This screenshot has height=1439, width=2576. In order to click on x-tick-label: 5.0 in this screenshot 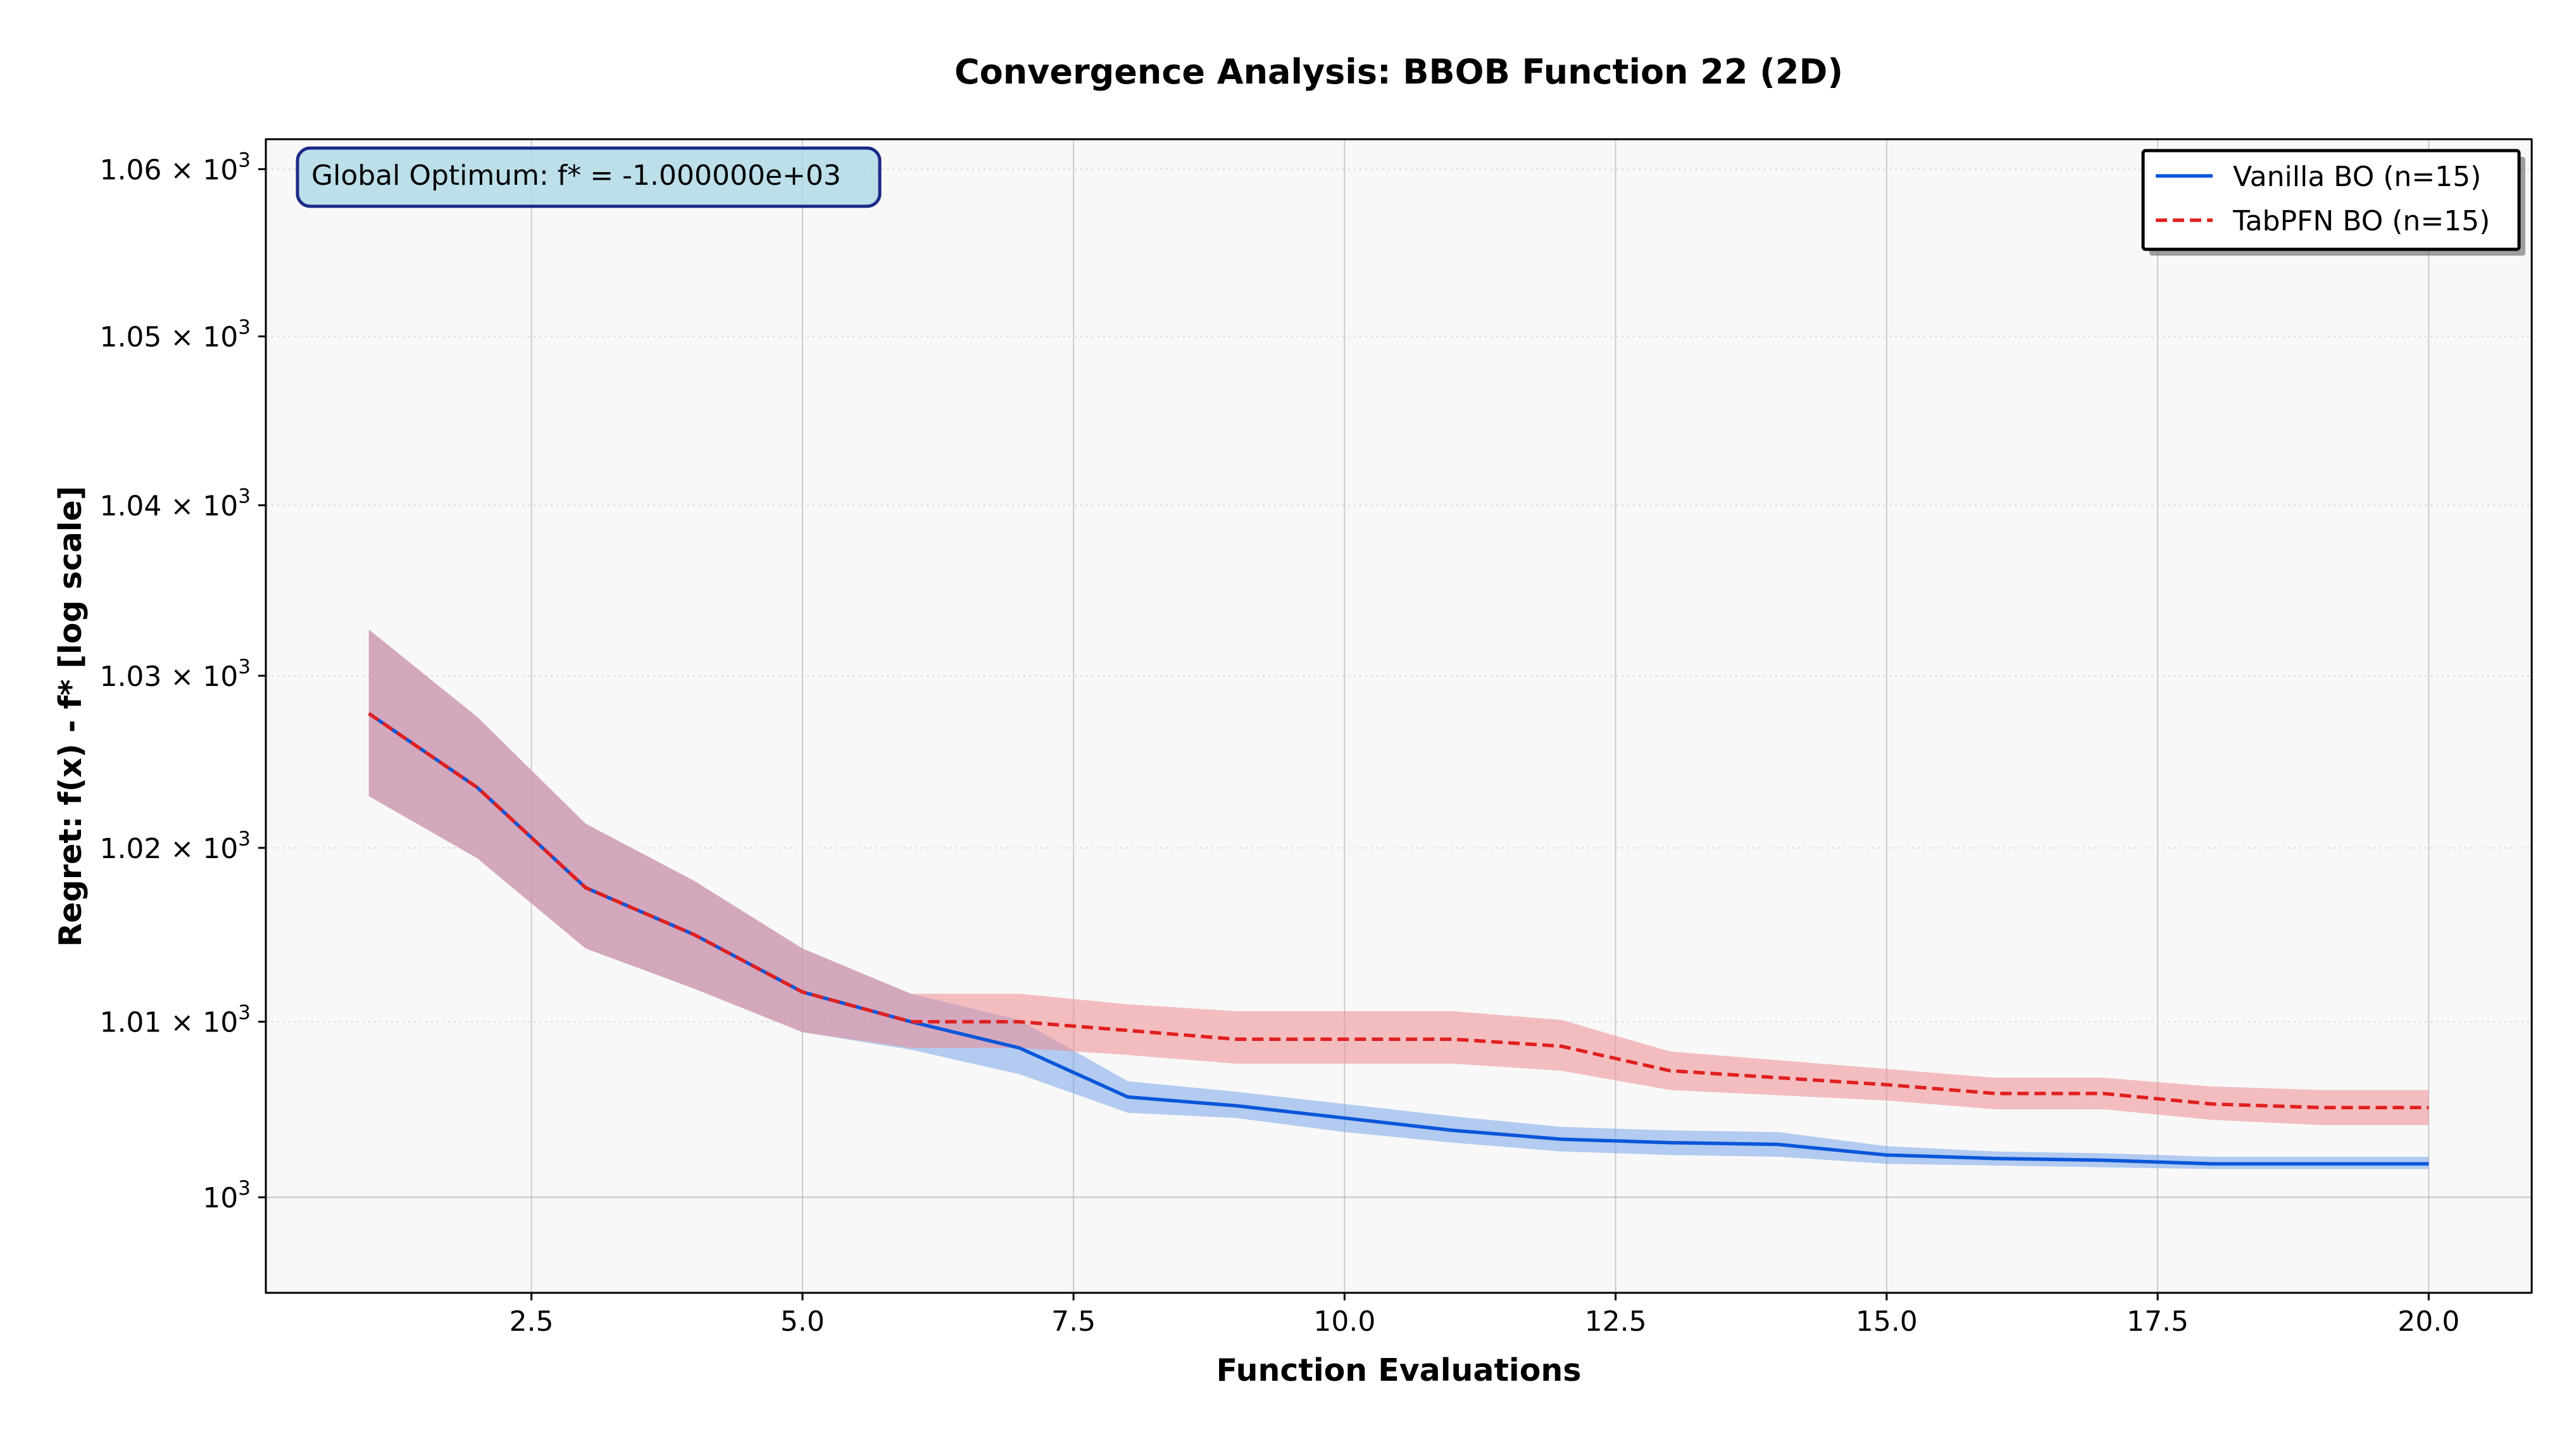, I will do `click(802, 1321)`.